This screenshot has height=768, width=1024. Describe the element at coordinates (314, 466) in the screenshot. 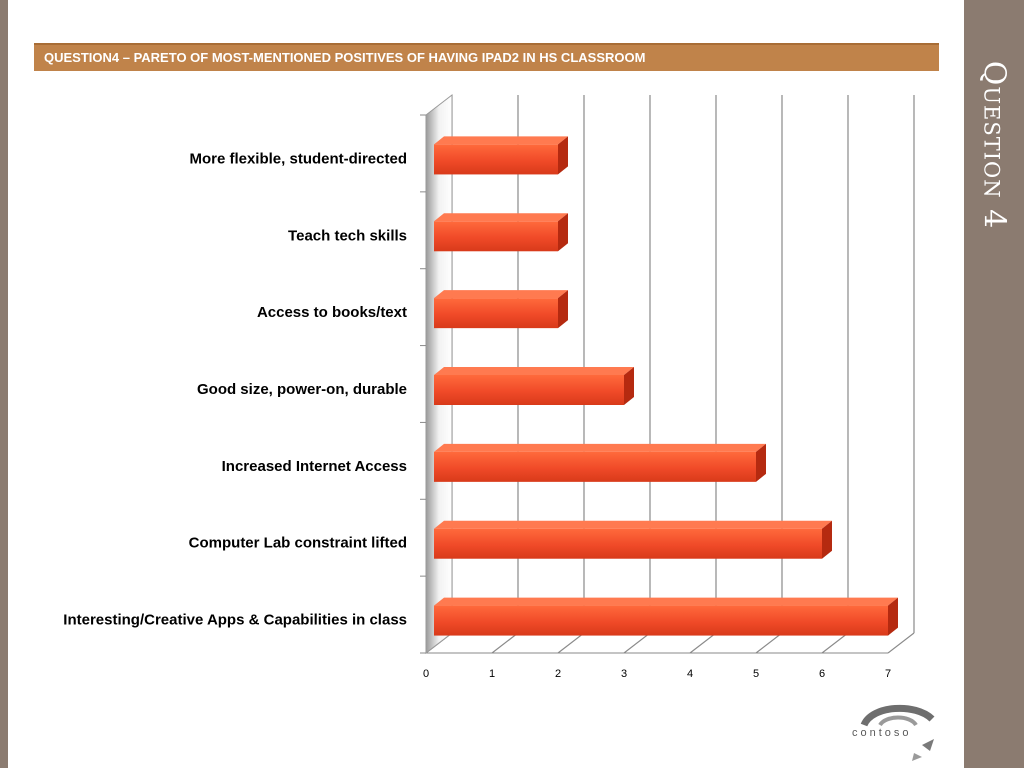

I see `category-label: Increased Internet Access` at that location.